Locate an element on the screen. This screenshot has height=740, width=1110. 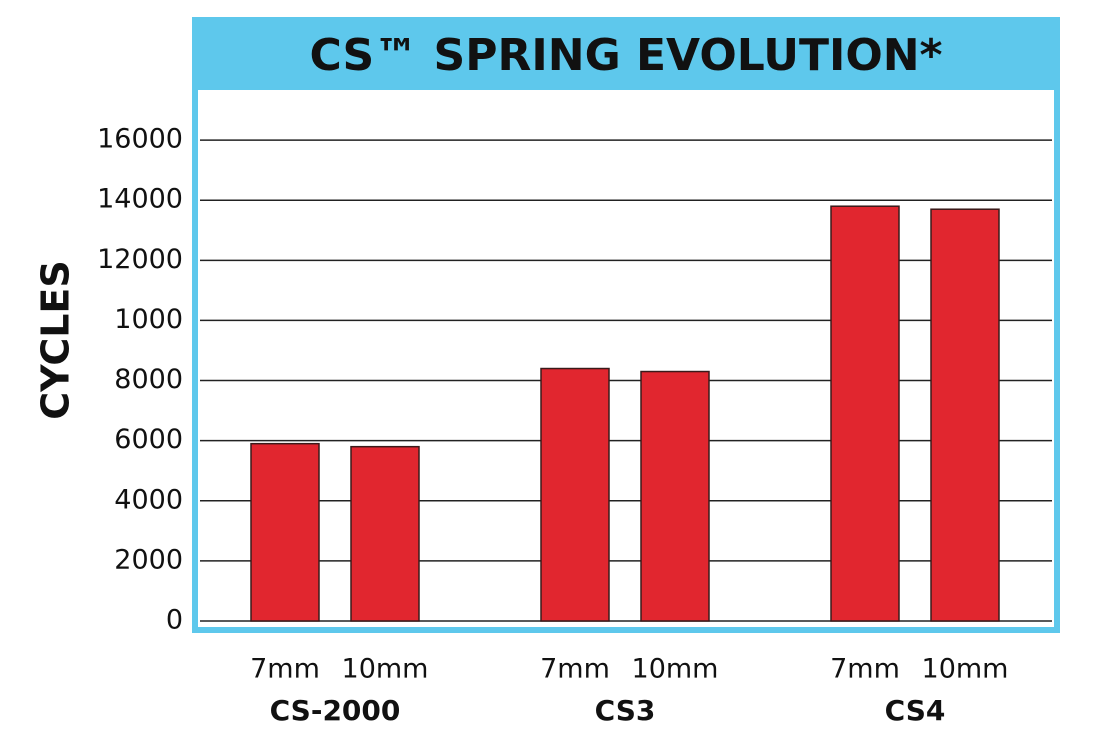
y-tick-label: 8000 is located at coordinates (148, 379).